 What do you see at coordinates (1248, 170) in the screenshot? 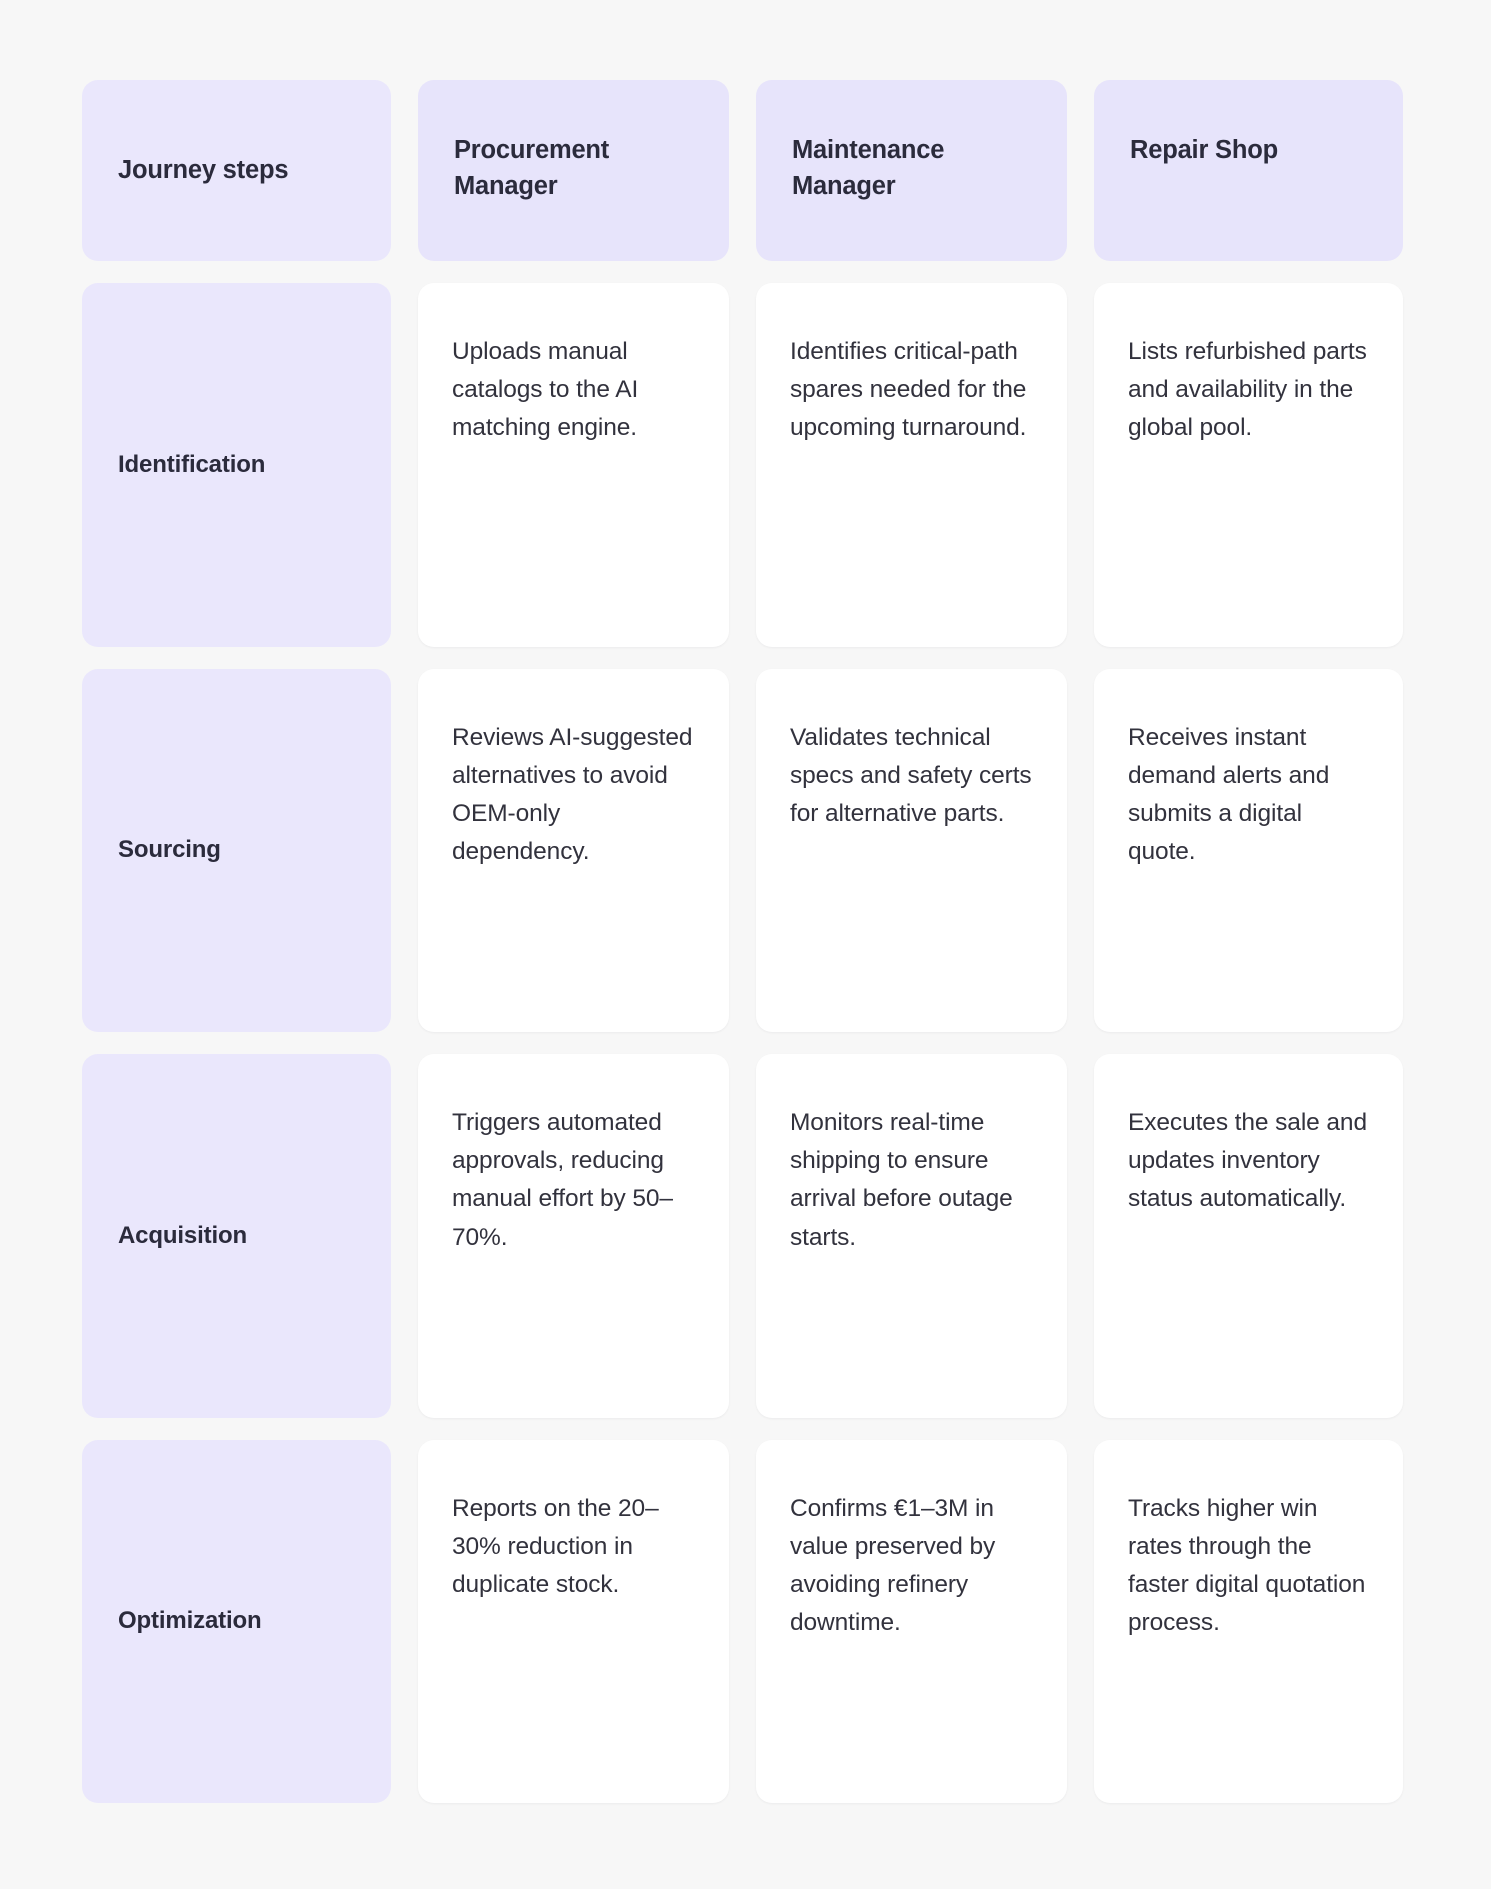
I see `header-cell-repair-shop: Repair Shop` at bounding box center [1248, 170].